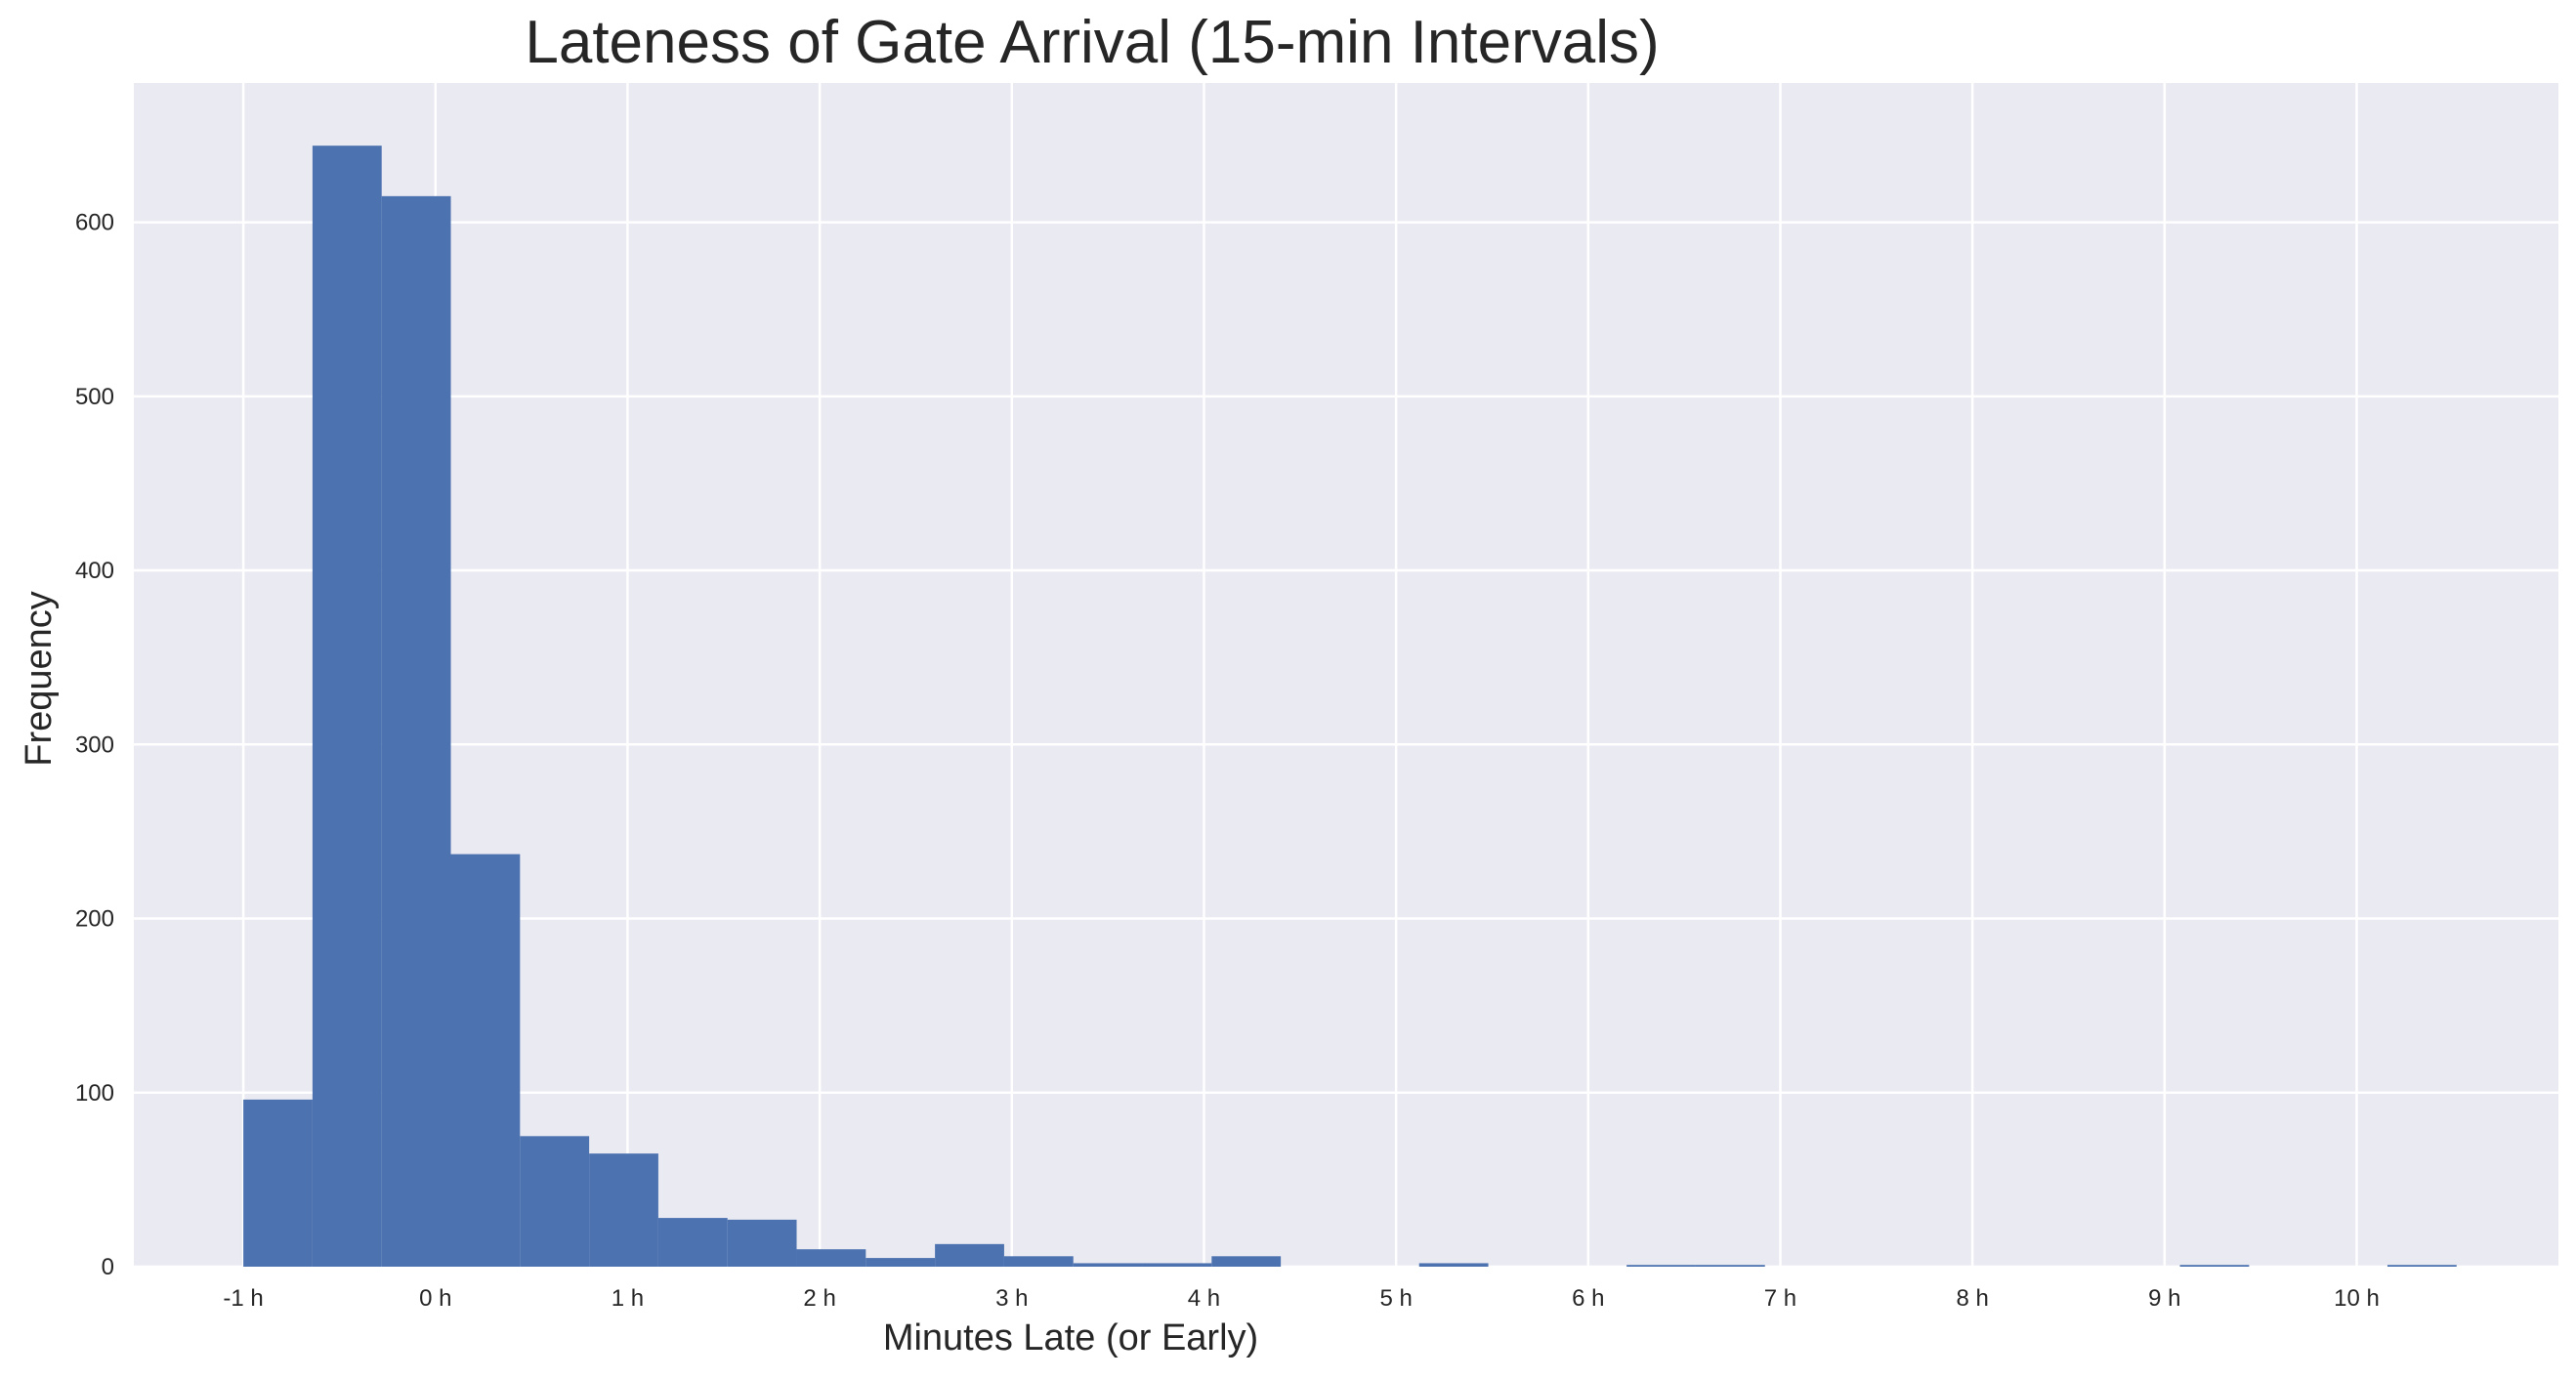 This screenshot has height=1379, width=2576. What do you see at coordinates (1301, 1298) in the screenshot?
I see `x-axis-ticks: -1 h 0 h 1 h 2 h 3 h 4 h 5 h 6 h 7 h 8 h 9 h 10 h` at bounding box center [1301, 1298].